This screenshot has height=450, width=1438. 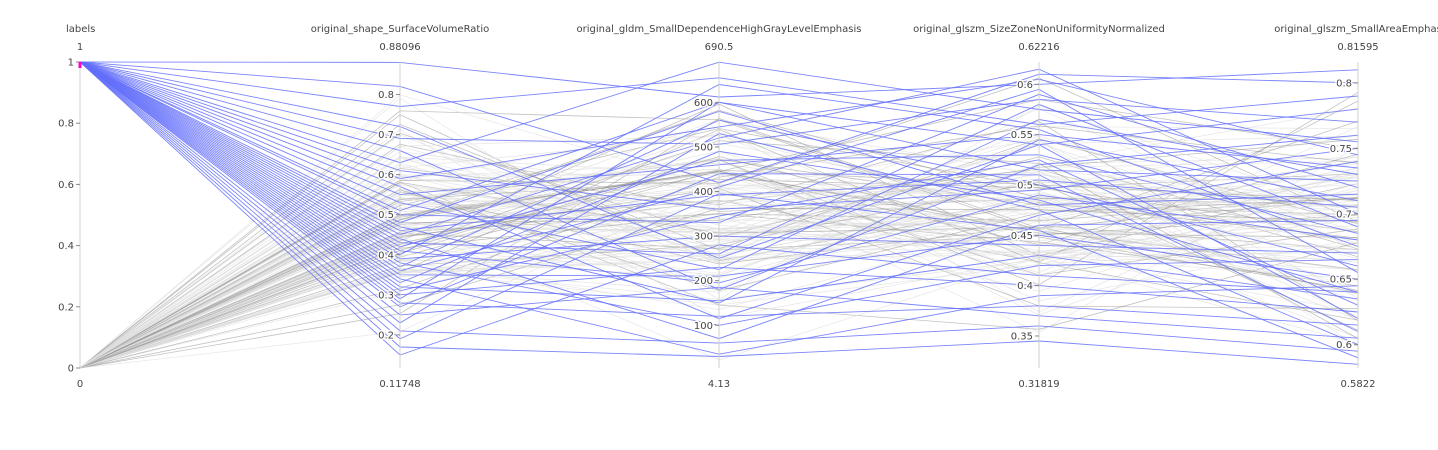 I want to click on tick-label: 1, so click(x=71, y=63).